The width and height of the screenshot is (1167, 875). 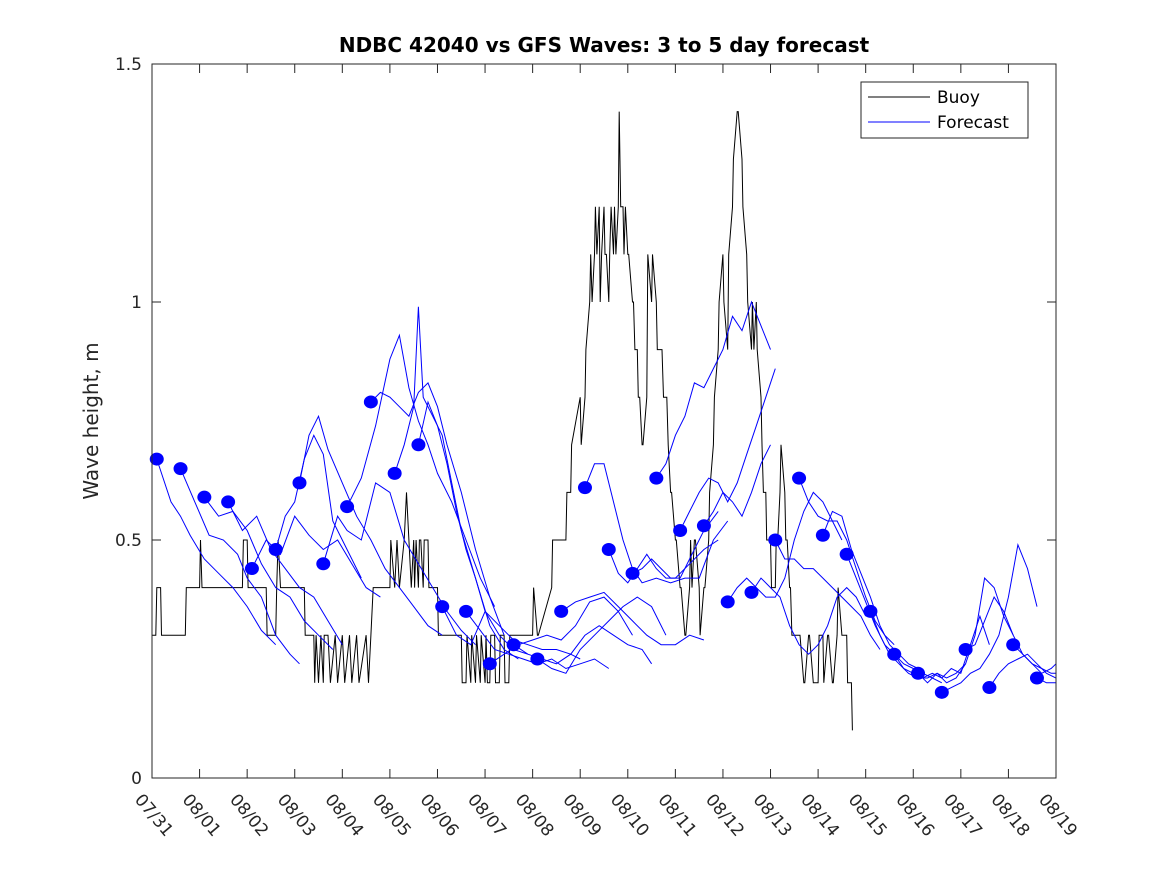 What do you see at coordinates (724, 815) in the screenshot?
I see `x-tick-label: 08/12` at bounding box center [724, 815].